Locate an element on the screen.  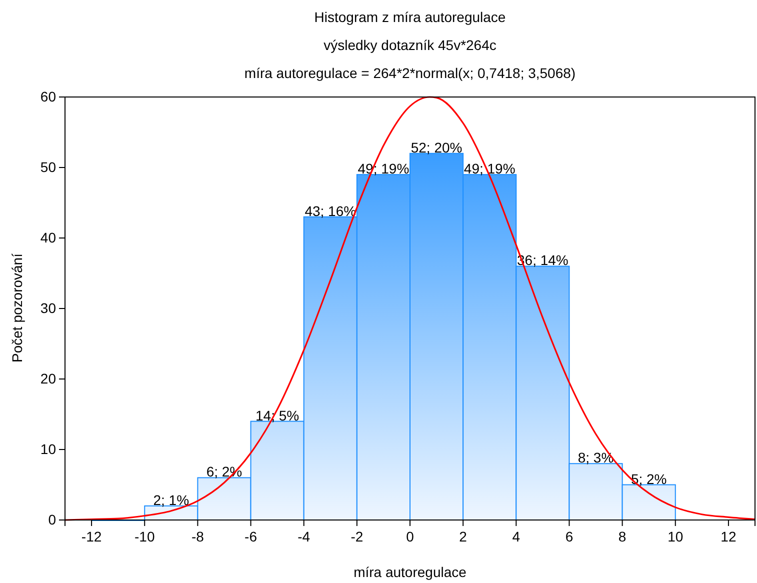
text: míra autoregulace = 264*2*normal(x; 0,7418; 3,5068) is located at coordinates (410, 73).